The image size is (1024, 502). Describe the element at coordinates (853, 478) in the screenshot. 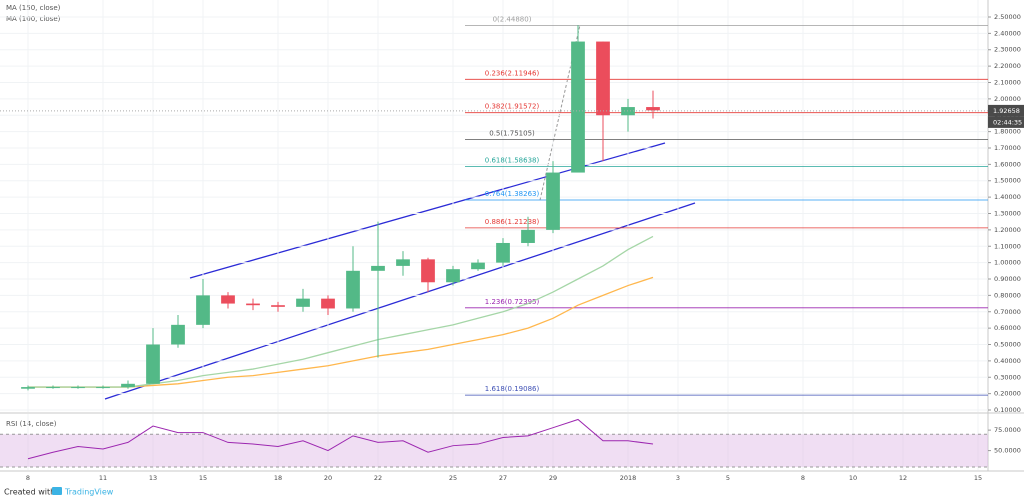

I see `x-tick-label: 10` at that location.